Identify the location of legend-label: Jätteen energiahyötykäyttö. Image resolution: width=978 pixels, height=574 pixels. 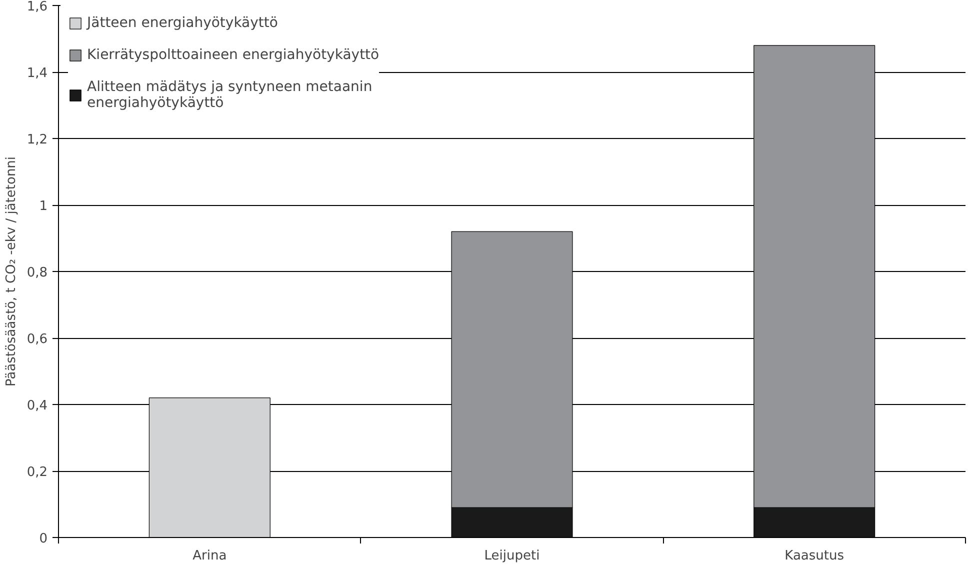
(182, 23).